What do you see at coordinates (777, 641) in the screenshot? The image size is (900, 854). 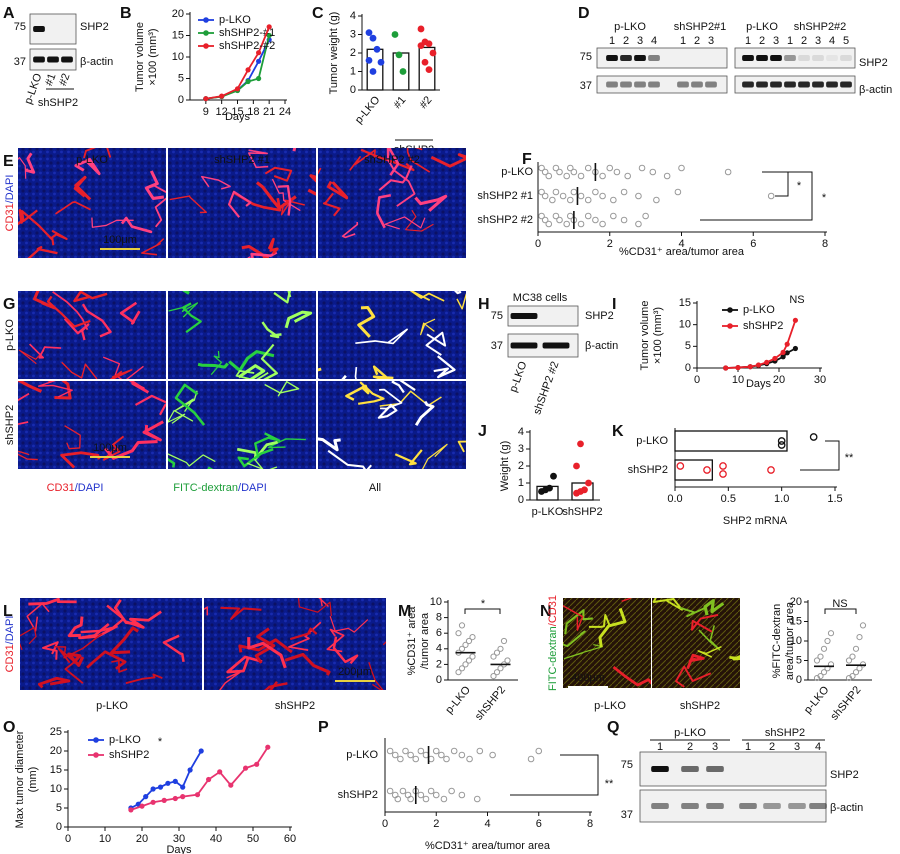 I see `y-axis-label: %FITC-dextran` at bounding box center [777, 641].